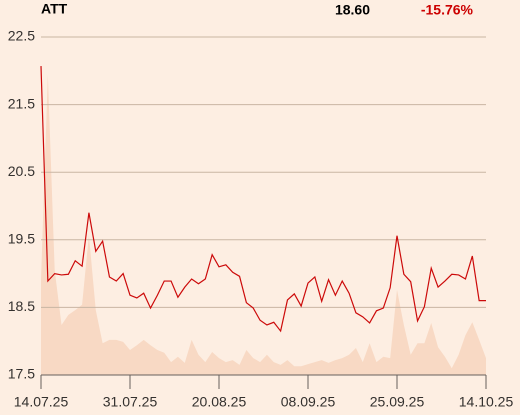 The width and height of the screenshot is (520, 415). Describe the element at coordinates (21, 171) in the screenshot. I see `y-tick-label: 20.5` at that location.